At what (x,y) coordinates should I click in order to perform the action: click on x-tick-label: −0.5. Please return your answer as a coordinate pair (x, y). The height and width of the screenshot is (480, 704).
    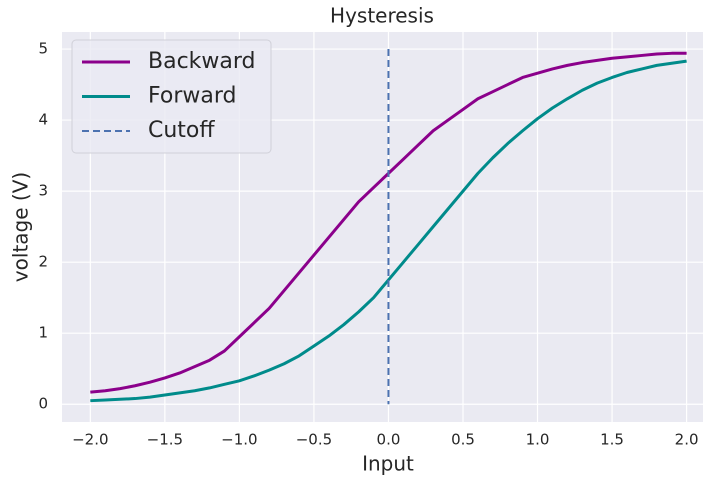
    Looking at the image, I should click on (314, 440).